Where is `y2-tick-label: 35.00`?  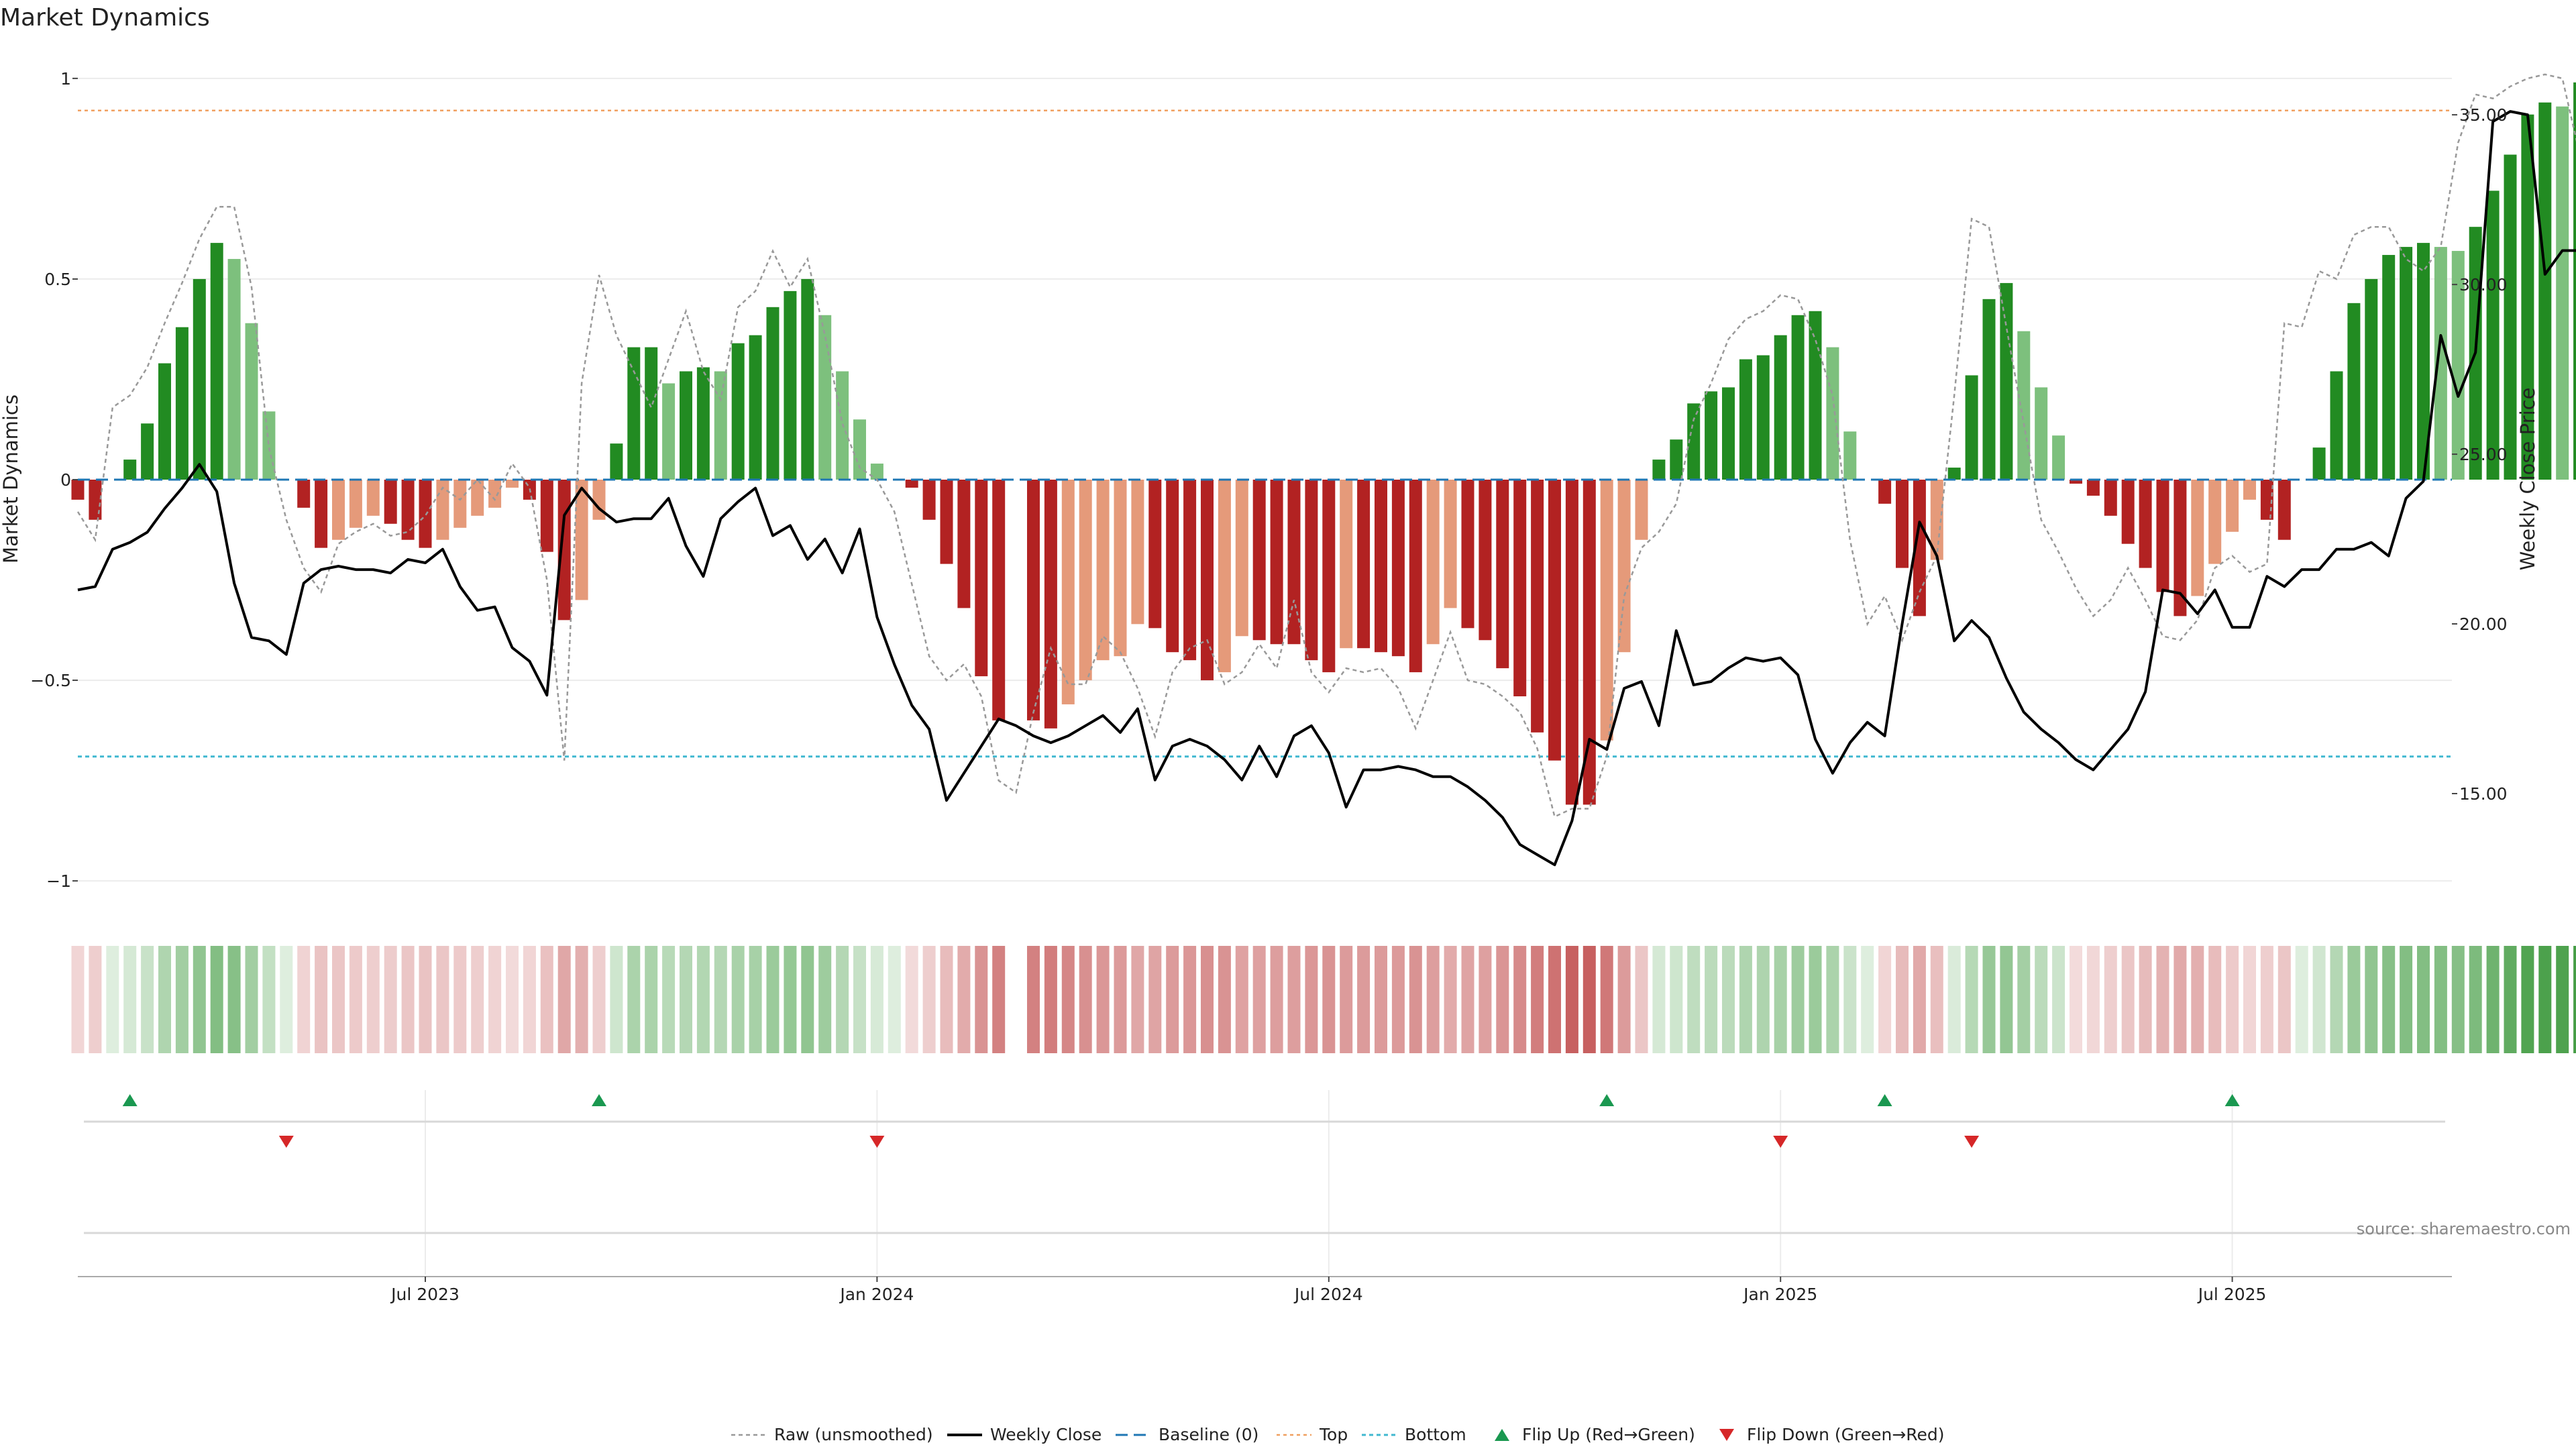 y2-tick-label: 35.00 is located at coordinates (2483, 115).